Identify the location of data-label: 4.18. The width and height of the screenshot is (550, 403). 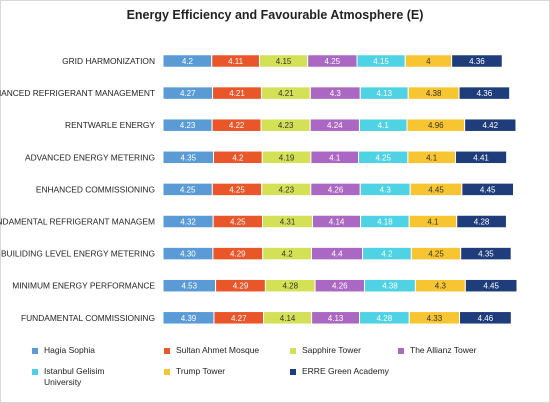
(385, 222).